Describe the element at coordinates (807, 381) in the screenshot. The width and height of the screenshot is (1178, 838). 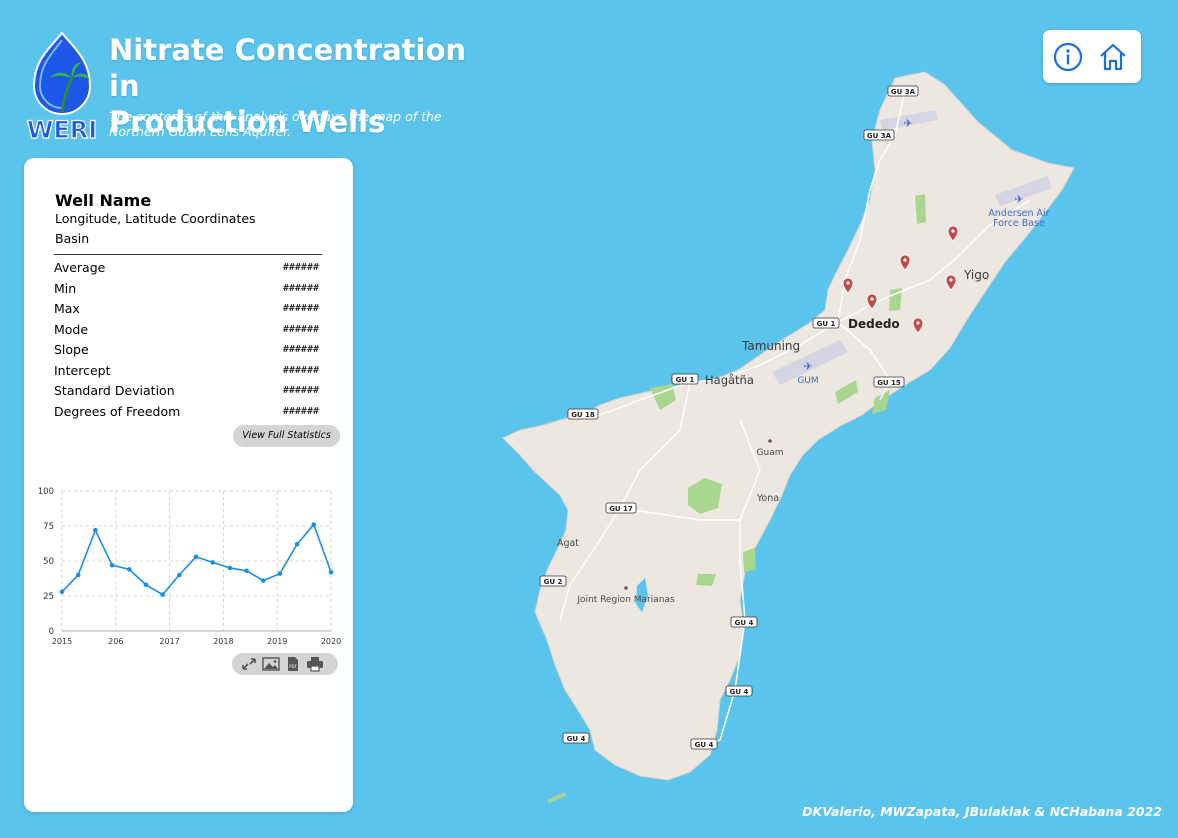
I see `label-gum: GUM` at that location.